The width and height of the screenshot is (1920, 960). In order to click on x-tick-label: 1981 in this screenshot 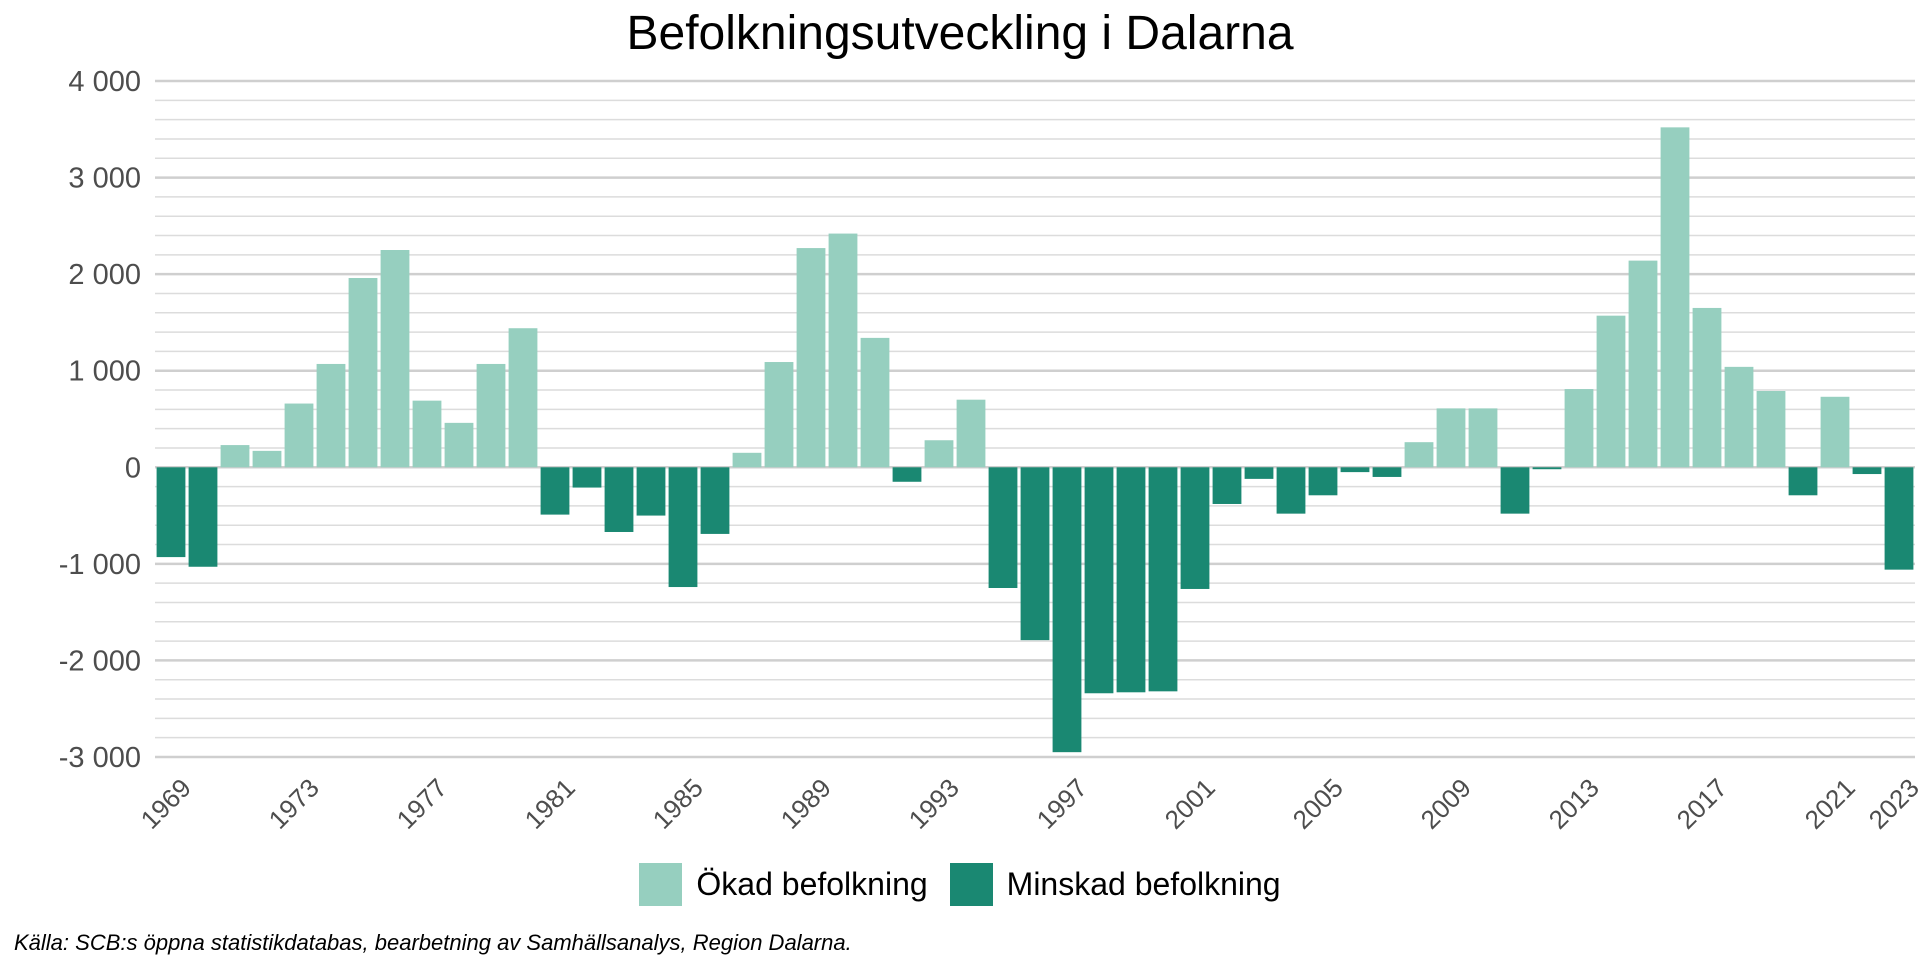, I will do `click(550, 804)`.